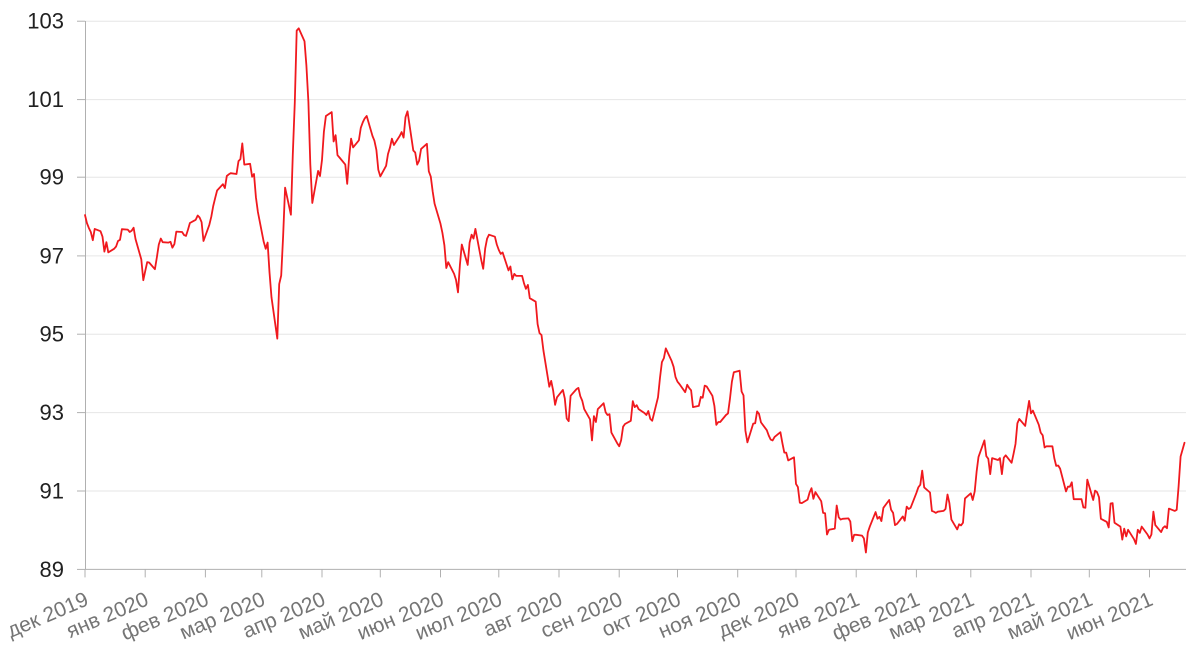  I want to click on svg-text: 99, so click(52, 177).